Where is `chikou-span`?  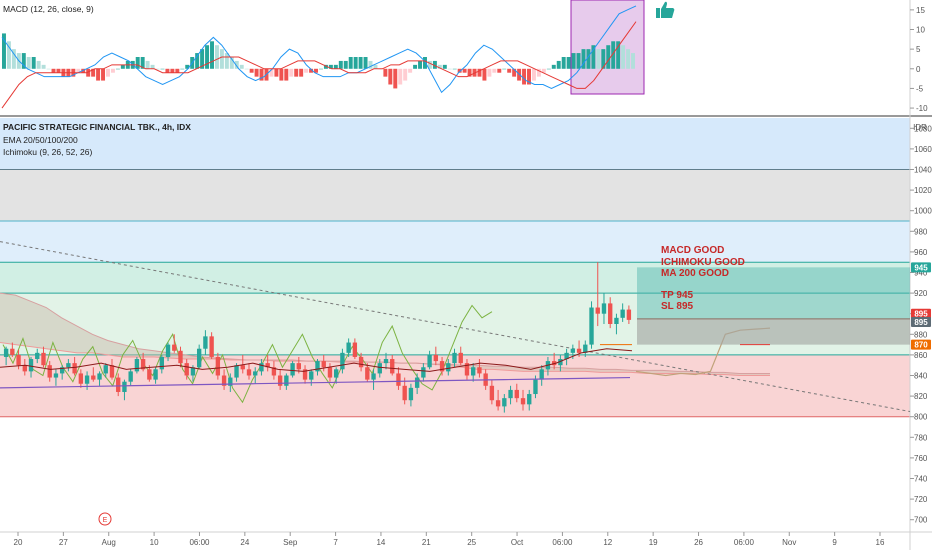 chikou-span is located at coordinates (247, 354).